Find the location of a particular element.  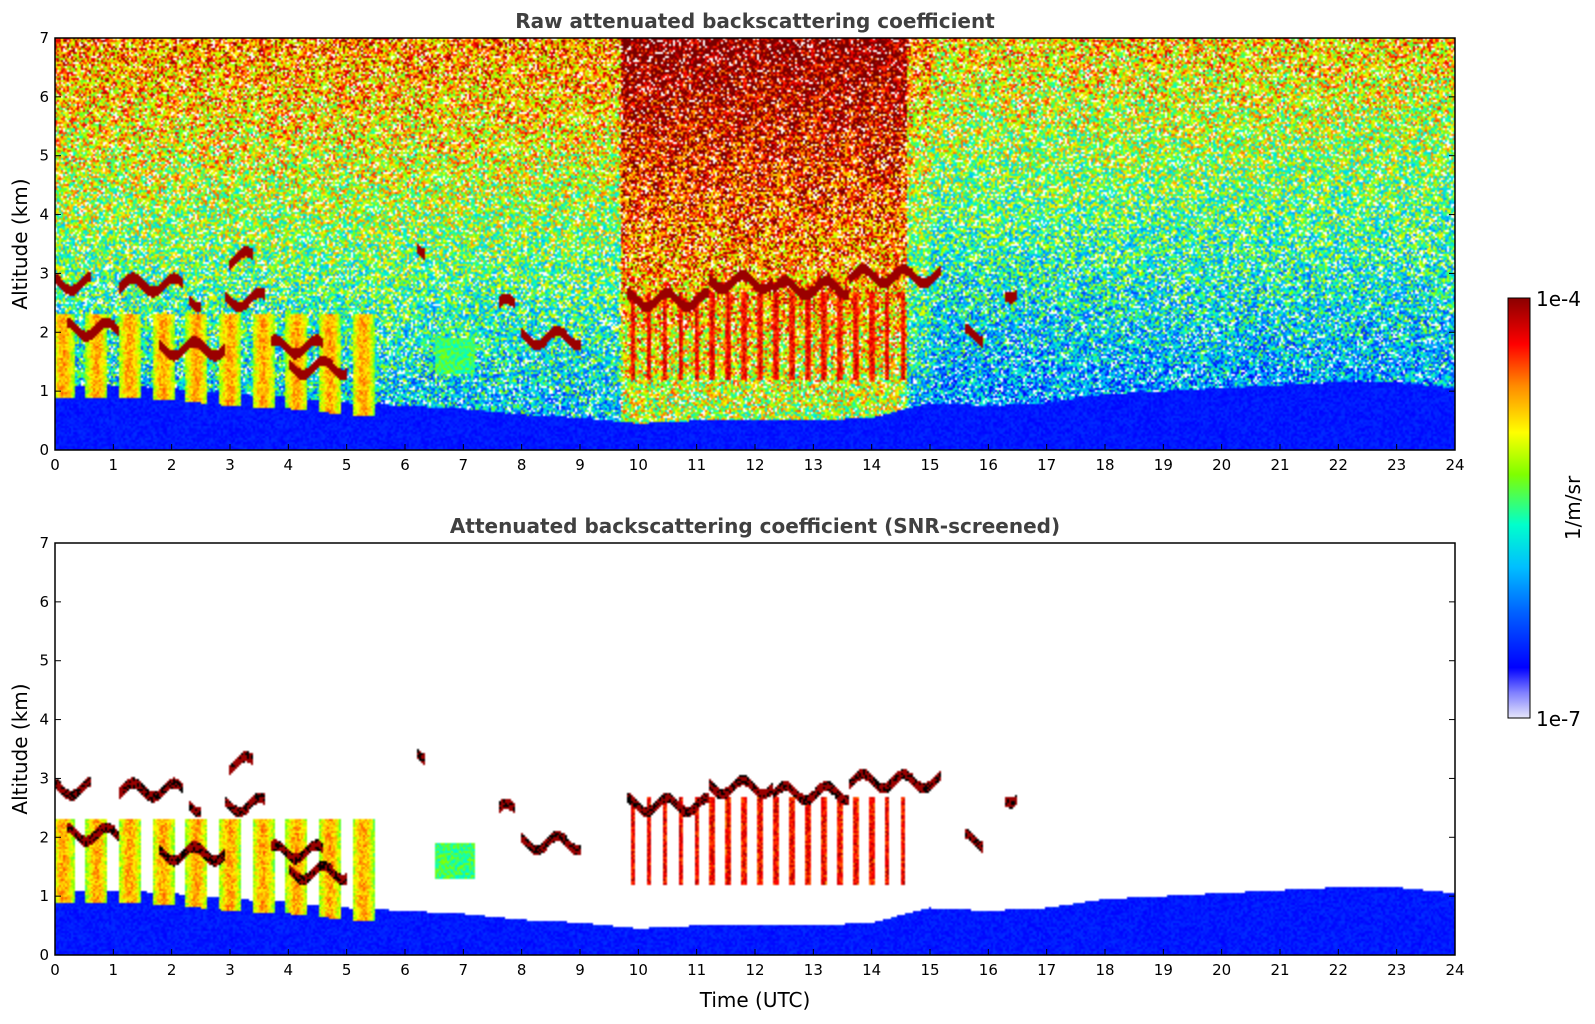

colorbar-min-label: 1e-7 is located at coordinates (1558, 719).